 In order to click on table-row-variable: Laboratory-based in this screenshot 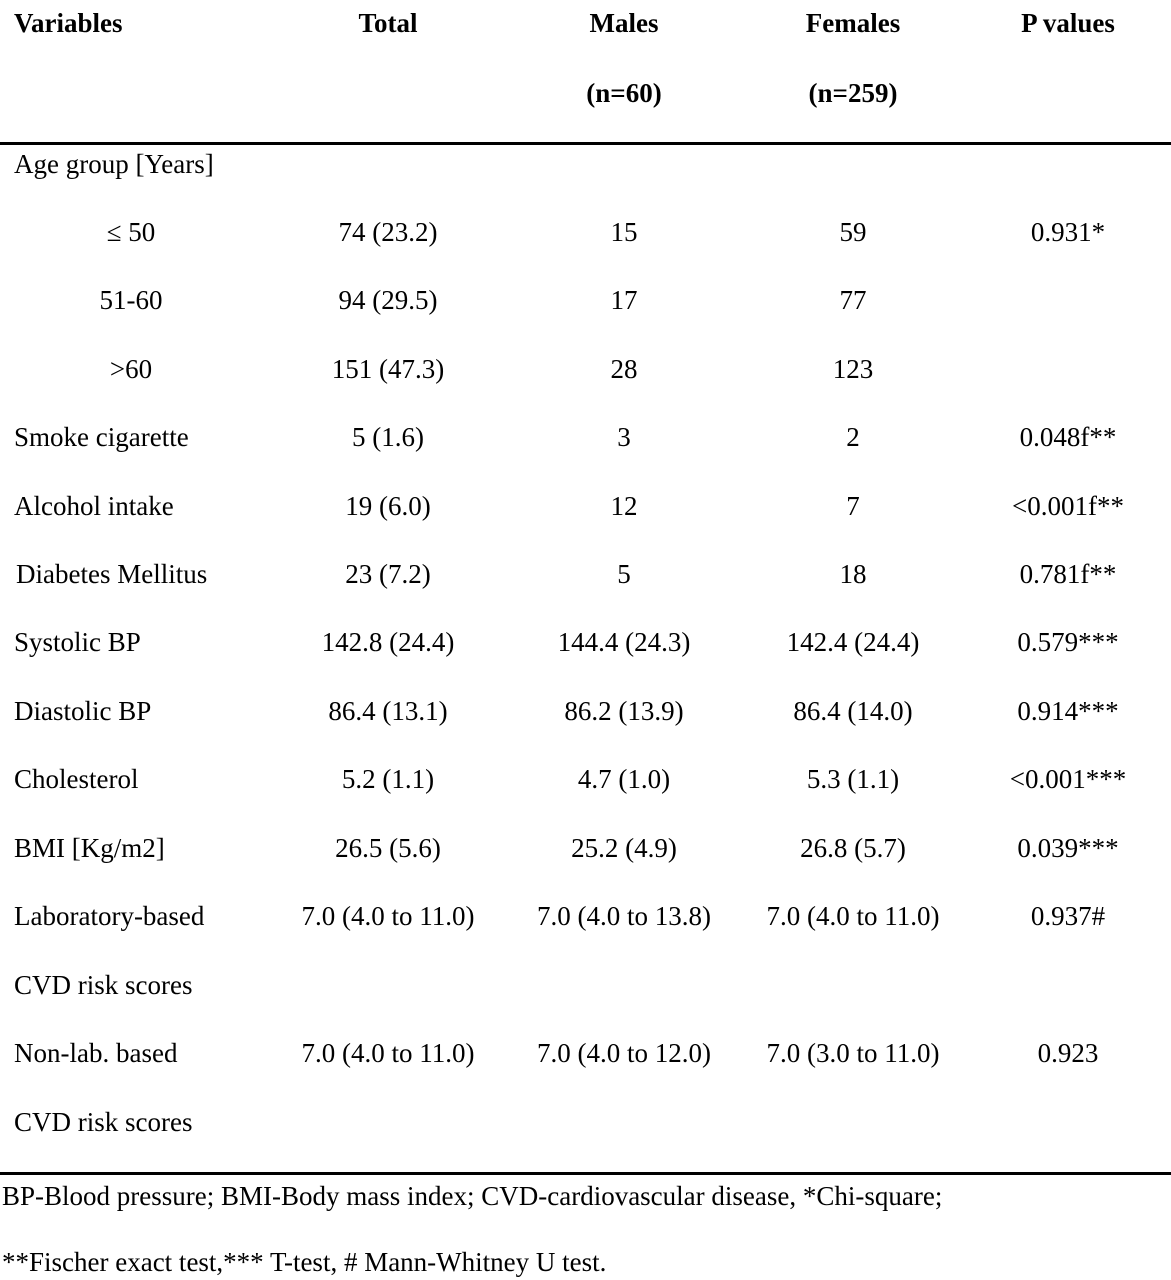, I will do `click(109, 916)`.